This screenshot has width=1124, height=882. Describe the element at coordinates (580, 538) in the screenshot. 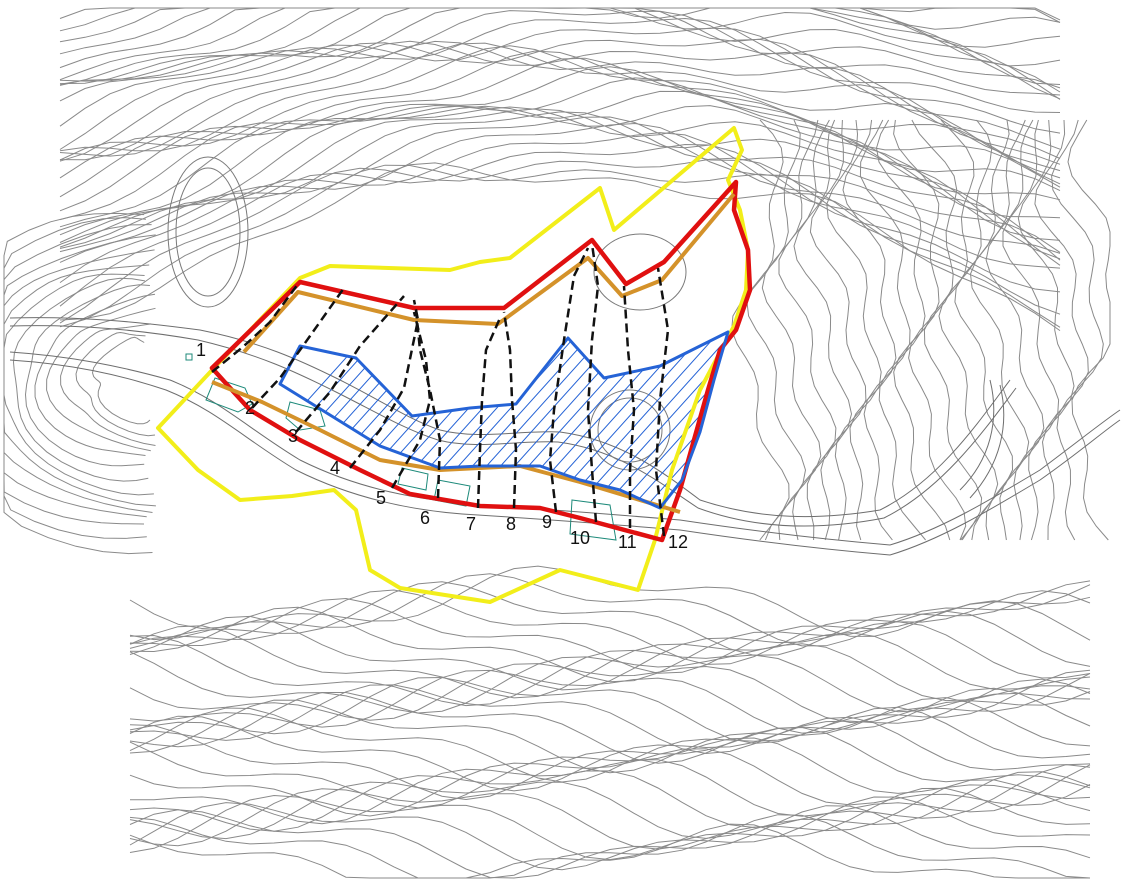

I see `section-label-10: 10` at that location.